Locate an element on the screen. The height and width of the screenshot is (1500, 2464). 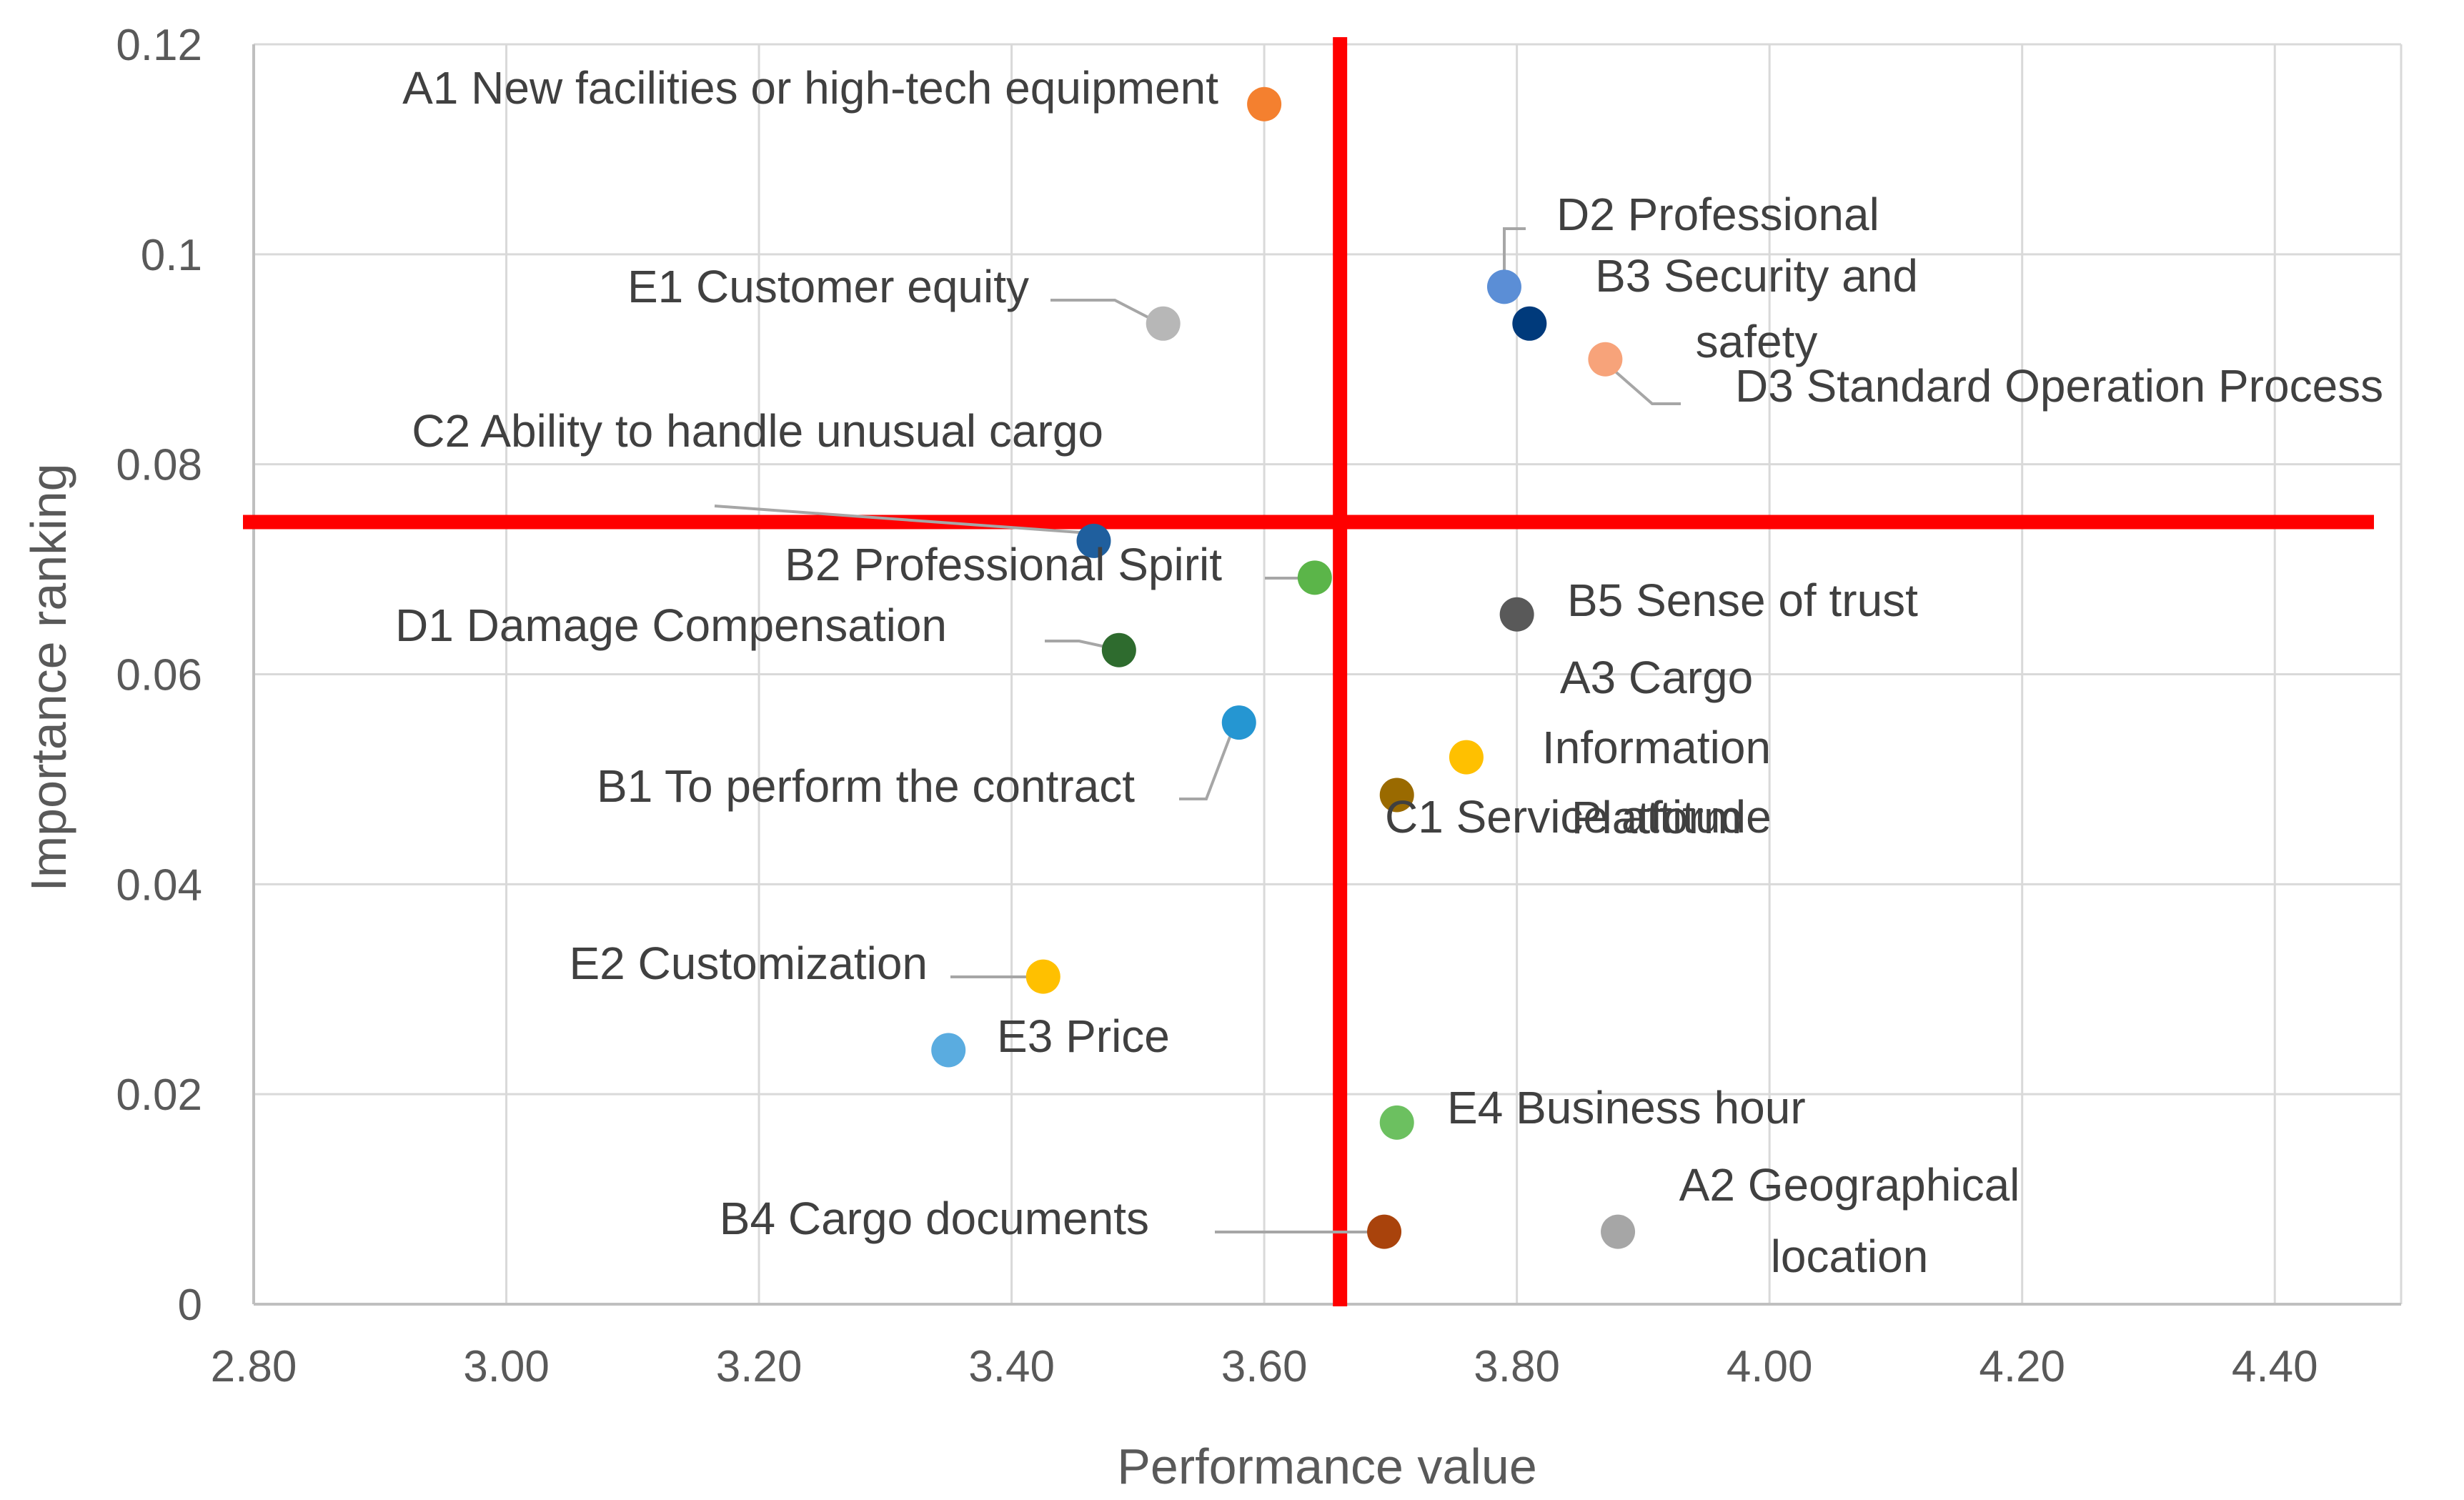
point-label: C1 Service attitude is located at coordinates (1578, 817).